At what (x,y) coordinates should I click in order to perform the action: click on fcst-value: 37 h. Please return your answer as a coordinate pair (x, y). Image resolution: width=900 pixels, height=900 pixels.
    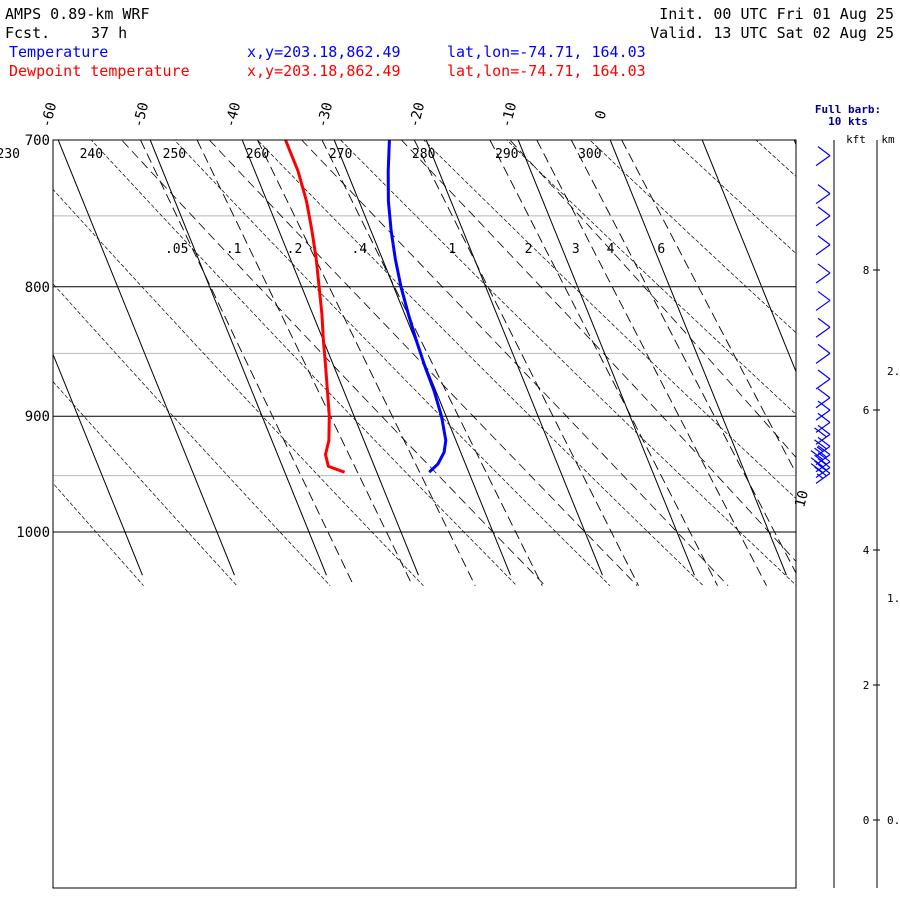
    Looking at the image, I should click on (109, 33).